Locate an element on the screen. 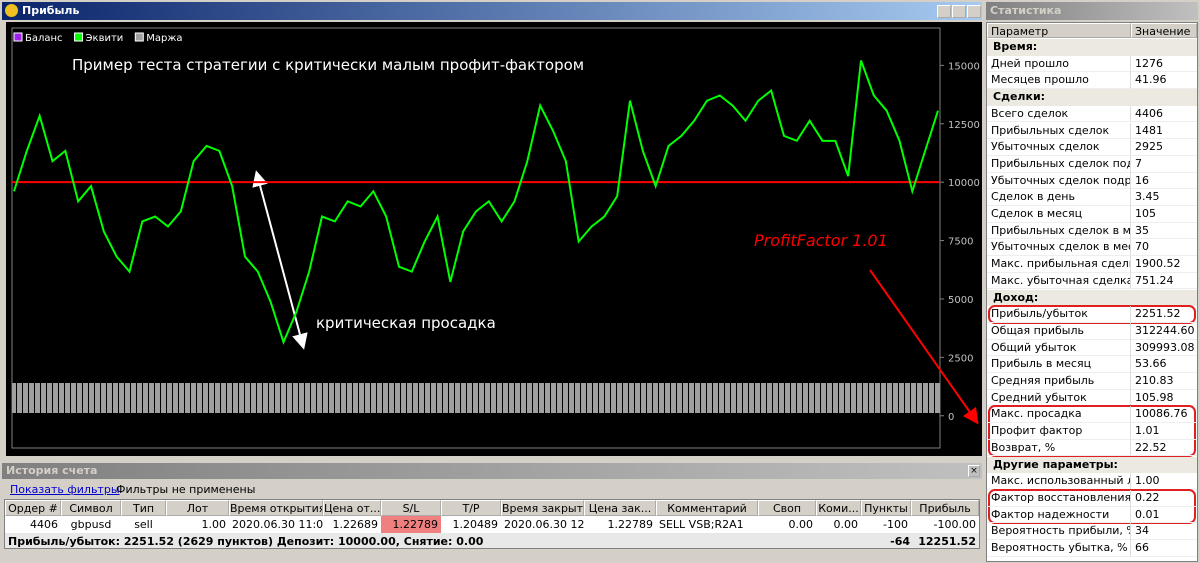 This screenshot has width=1200, height=563. filter-link: Показать фильтры is located at coordinates (65, 489).